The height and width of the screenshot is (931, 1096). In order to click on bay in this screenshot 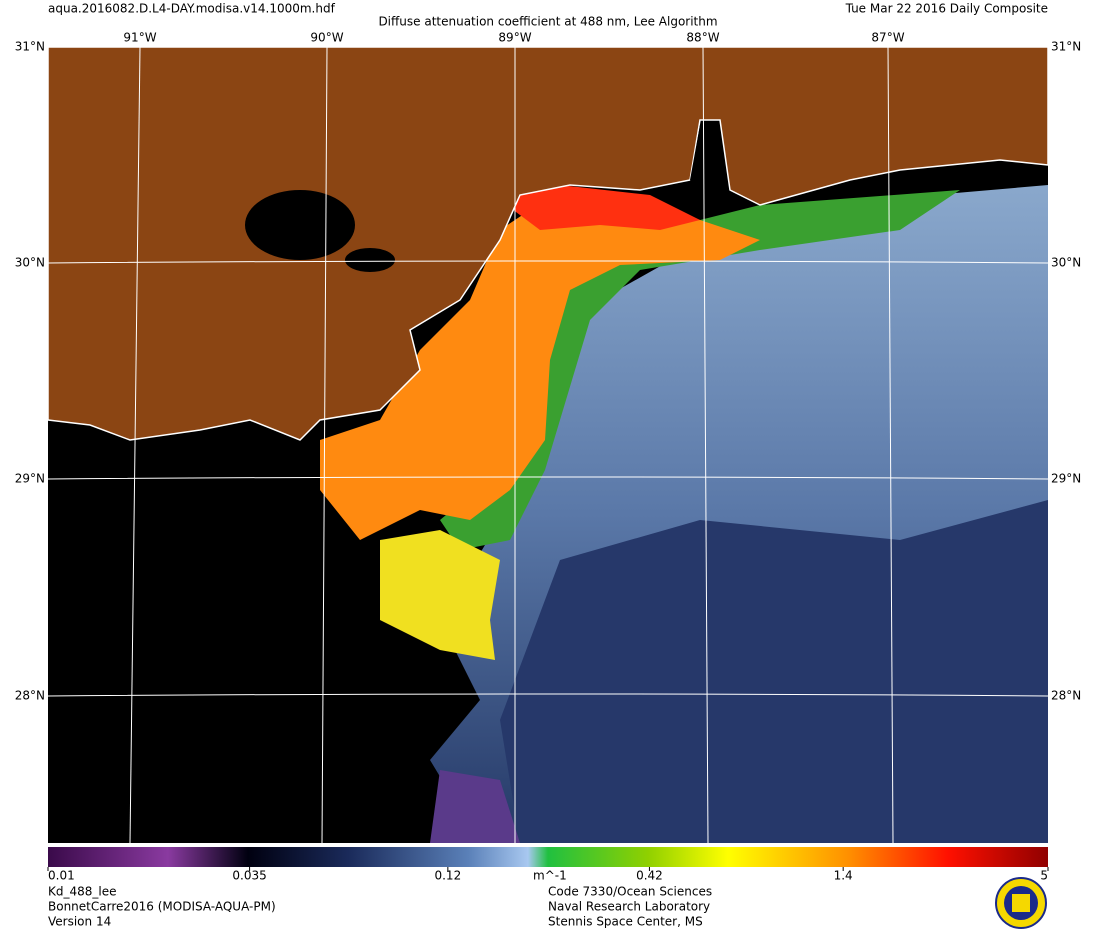, I will do `click(707, 167)`.